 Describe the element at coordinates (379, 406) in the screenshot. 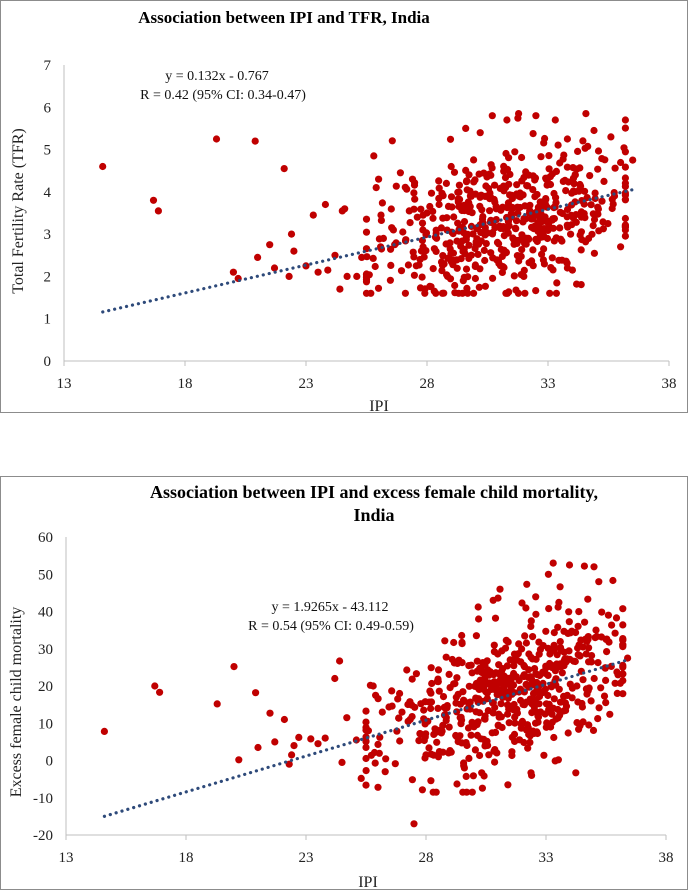

I see `x-axis-label: IPI` at that location.